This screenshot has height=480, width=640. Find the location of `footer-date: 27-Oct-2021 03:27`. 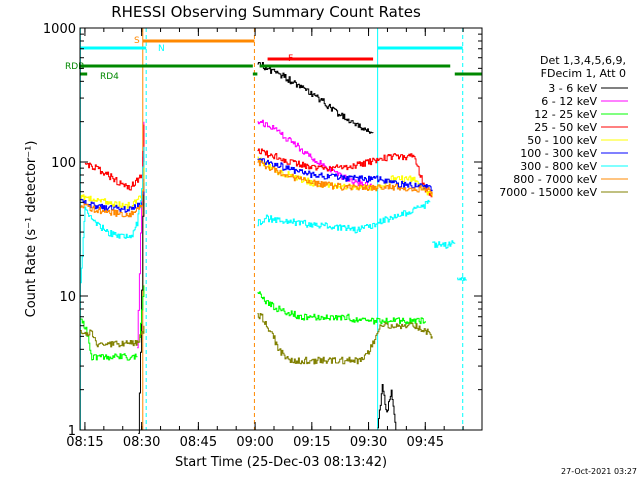

footer-date: 27-Oct-2021 03:27 is located at coordinates (599, 471).